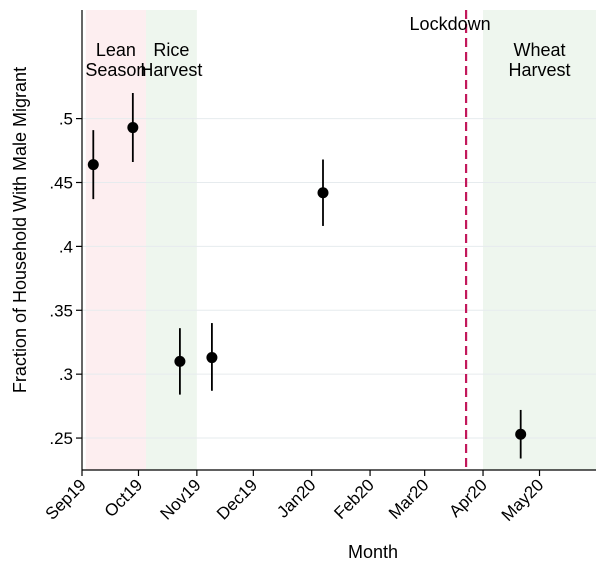  Describe the element at coordinates (61, 438) in the screenshot. I see `y-tick-label-0: .25` at that location.